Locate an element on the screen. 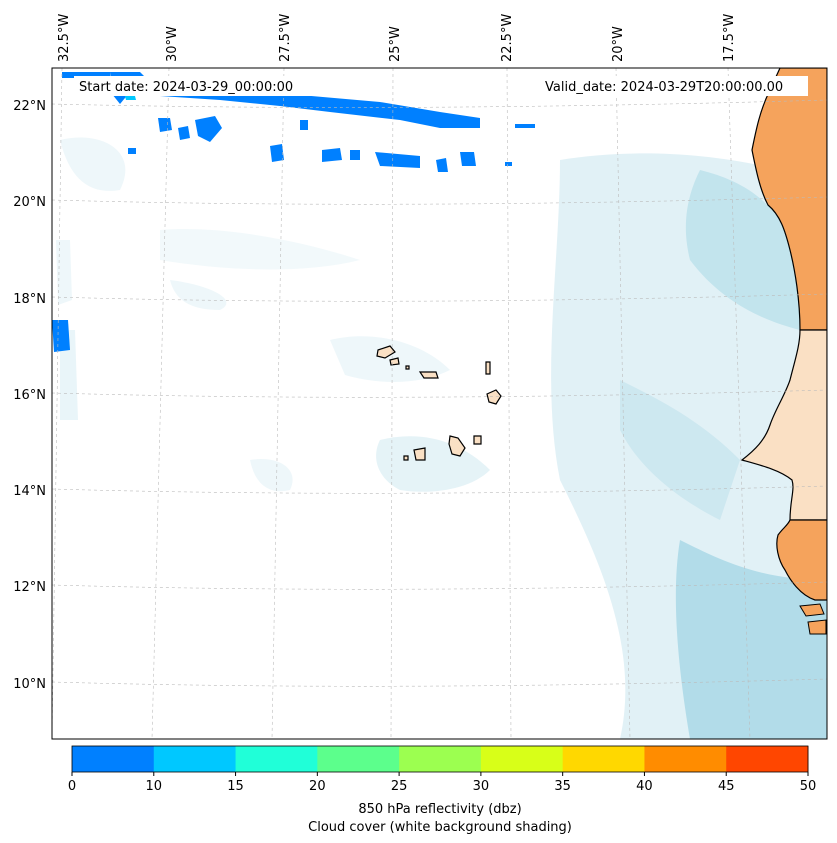 The width and height of the screenshot is (837, 843). colorbar-border is located at coordinates (440, 759).